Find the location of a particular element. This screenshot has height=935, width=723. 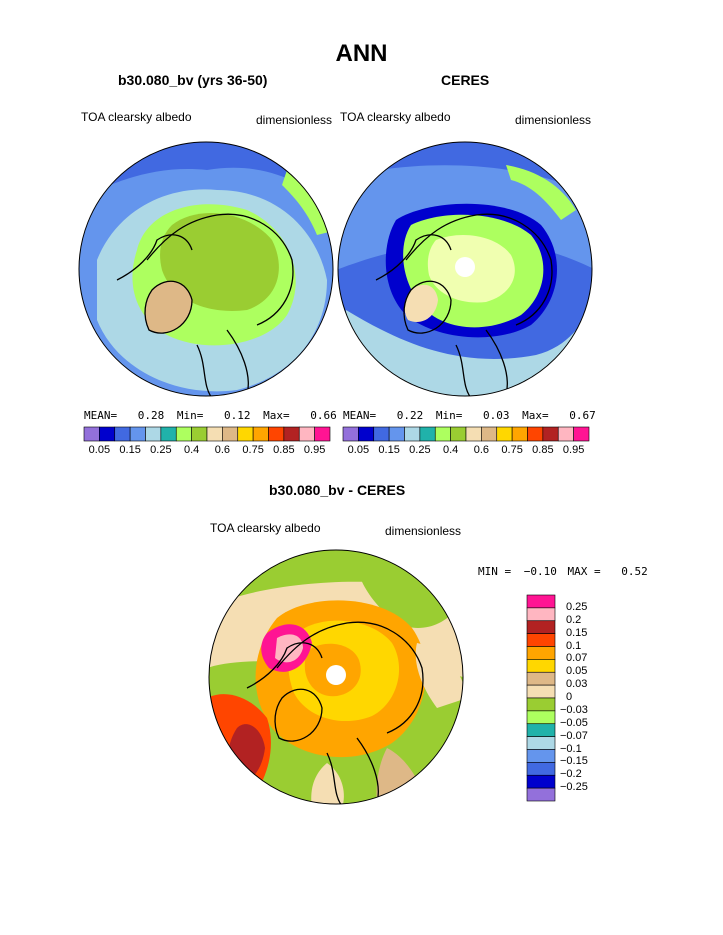

panel2-colorbar-tick-label: 0.25 is located at coordinates (420, 450).